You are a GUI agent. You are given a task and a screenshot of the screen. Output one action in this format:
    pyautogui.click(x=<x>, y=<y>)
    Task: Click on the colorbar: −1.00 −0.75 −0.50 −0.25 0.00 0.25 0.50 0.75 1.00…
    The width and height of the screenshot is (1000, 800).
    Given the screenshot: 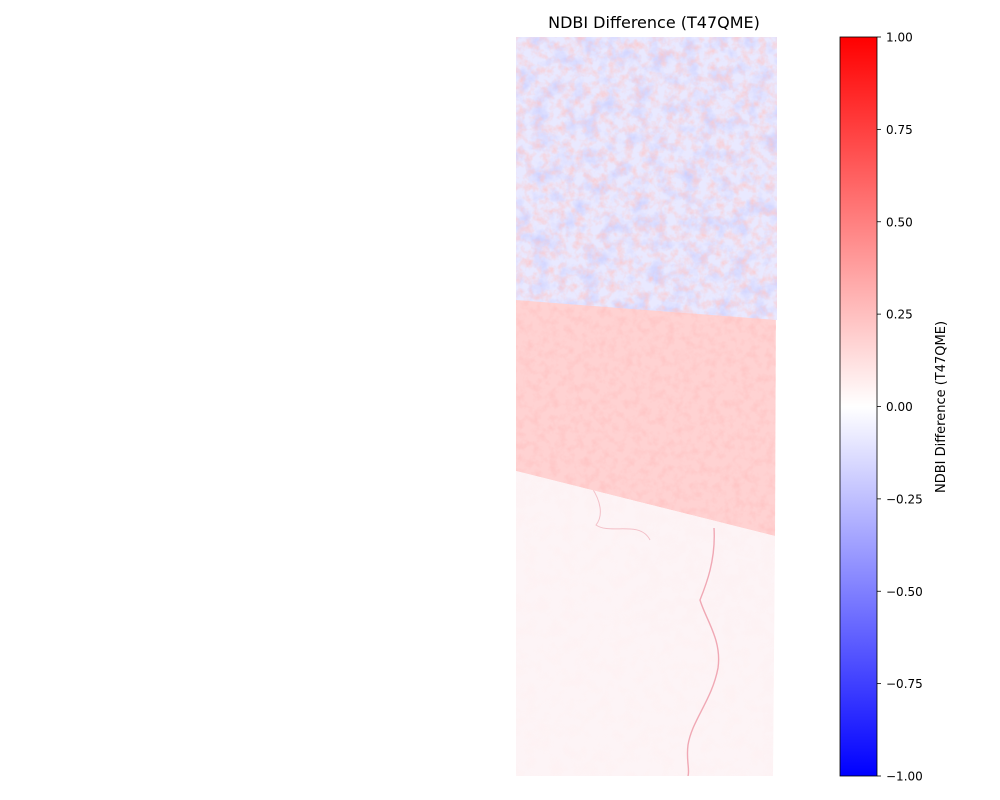 What is the action you would take?
    pyautogui.click(x=894, y=407)
    